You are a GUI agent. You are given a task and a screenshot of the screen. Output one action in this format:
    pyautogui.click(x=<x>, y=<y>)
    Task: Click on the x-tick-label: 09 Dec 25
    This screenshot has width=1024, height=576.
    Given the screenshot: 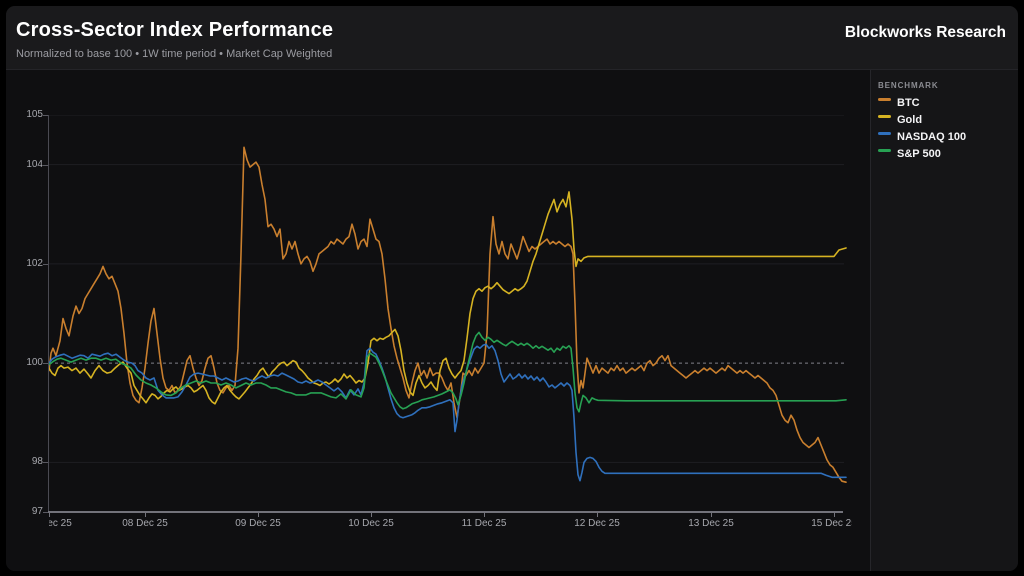 What is the action you would take?
    pyautogui.click(x=258, y=523)
    